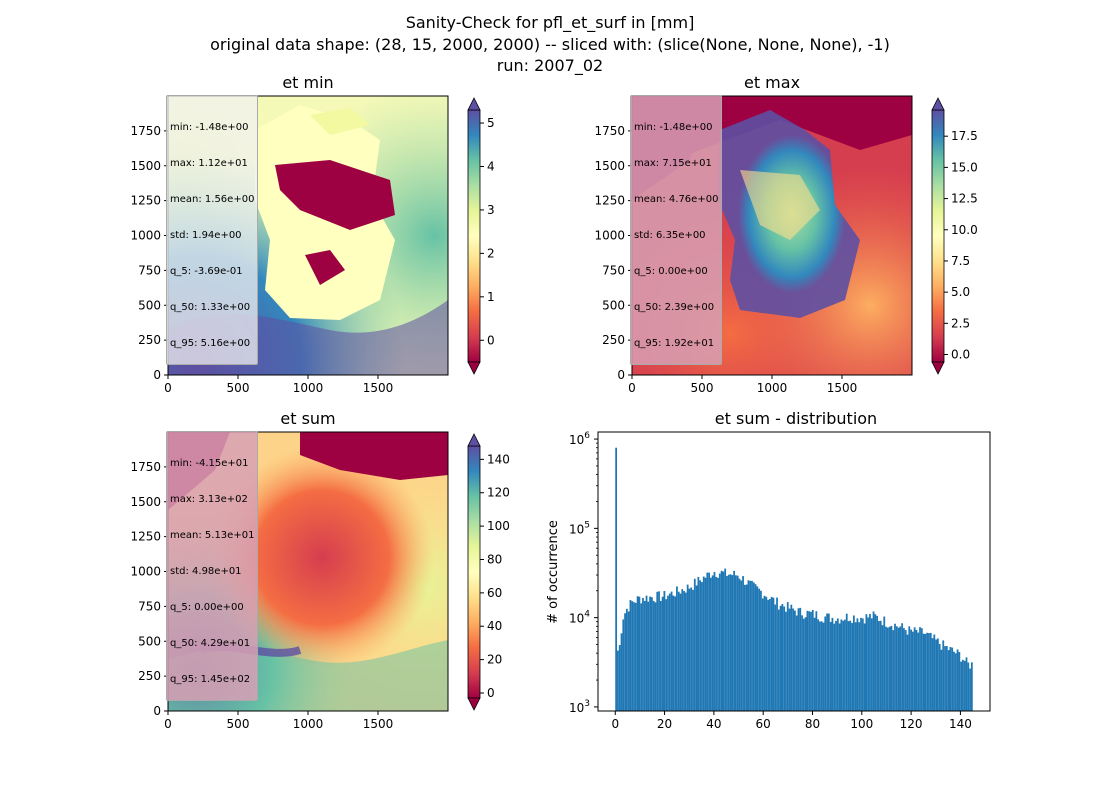 Image resolution: width=1100 pixels, height=800 pixels. Describe the element at coordinates (494, 626) in the screenshot. I see `colorbar-tick-label: 40` at that location.